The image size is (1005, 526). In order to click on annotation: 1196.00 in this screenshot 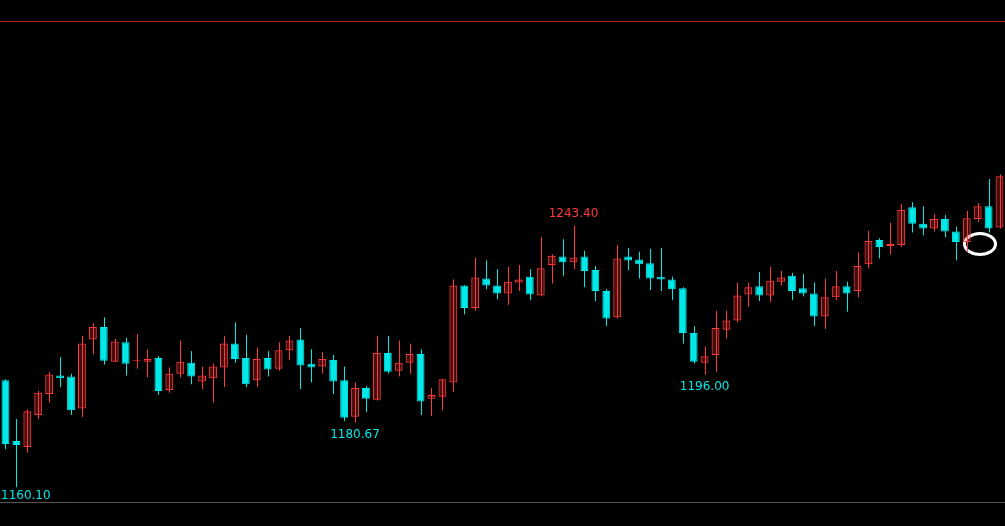, I will do `click(704, 385)`.